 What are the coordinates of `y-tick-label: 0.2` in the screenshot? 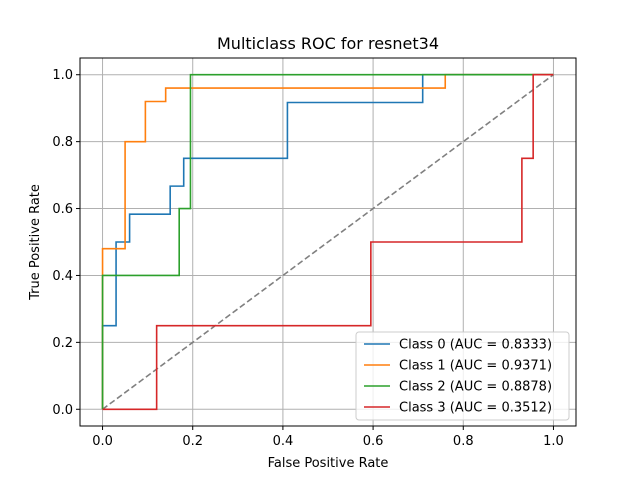 It's located at (62, 343).